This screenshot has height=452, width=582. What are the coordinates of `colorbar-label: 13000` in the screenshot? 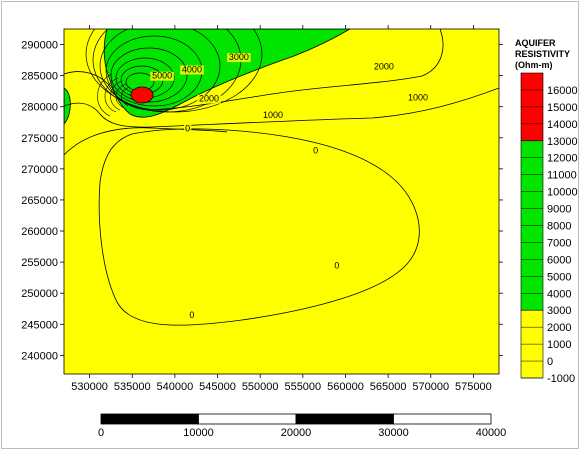 It's located at (562, 142).